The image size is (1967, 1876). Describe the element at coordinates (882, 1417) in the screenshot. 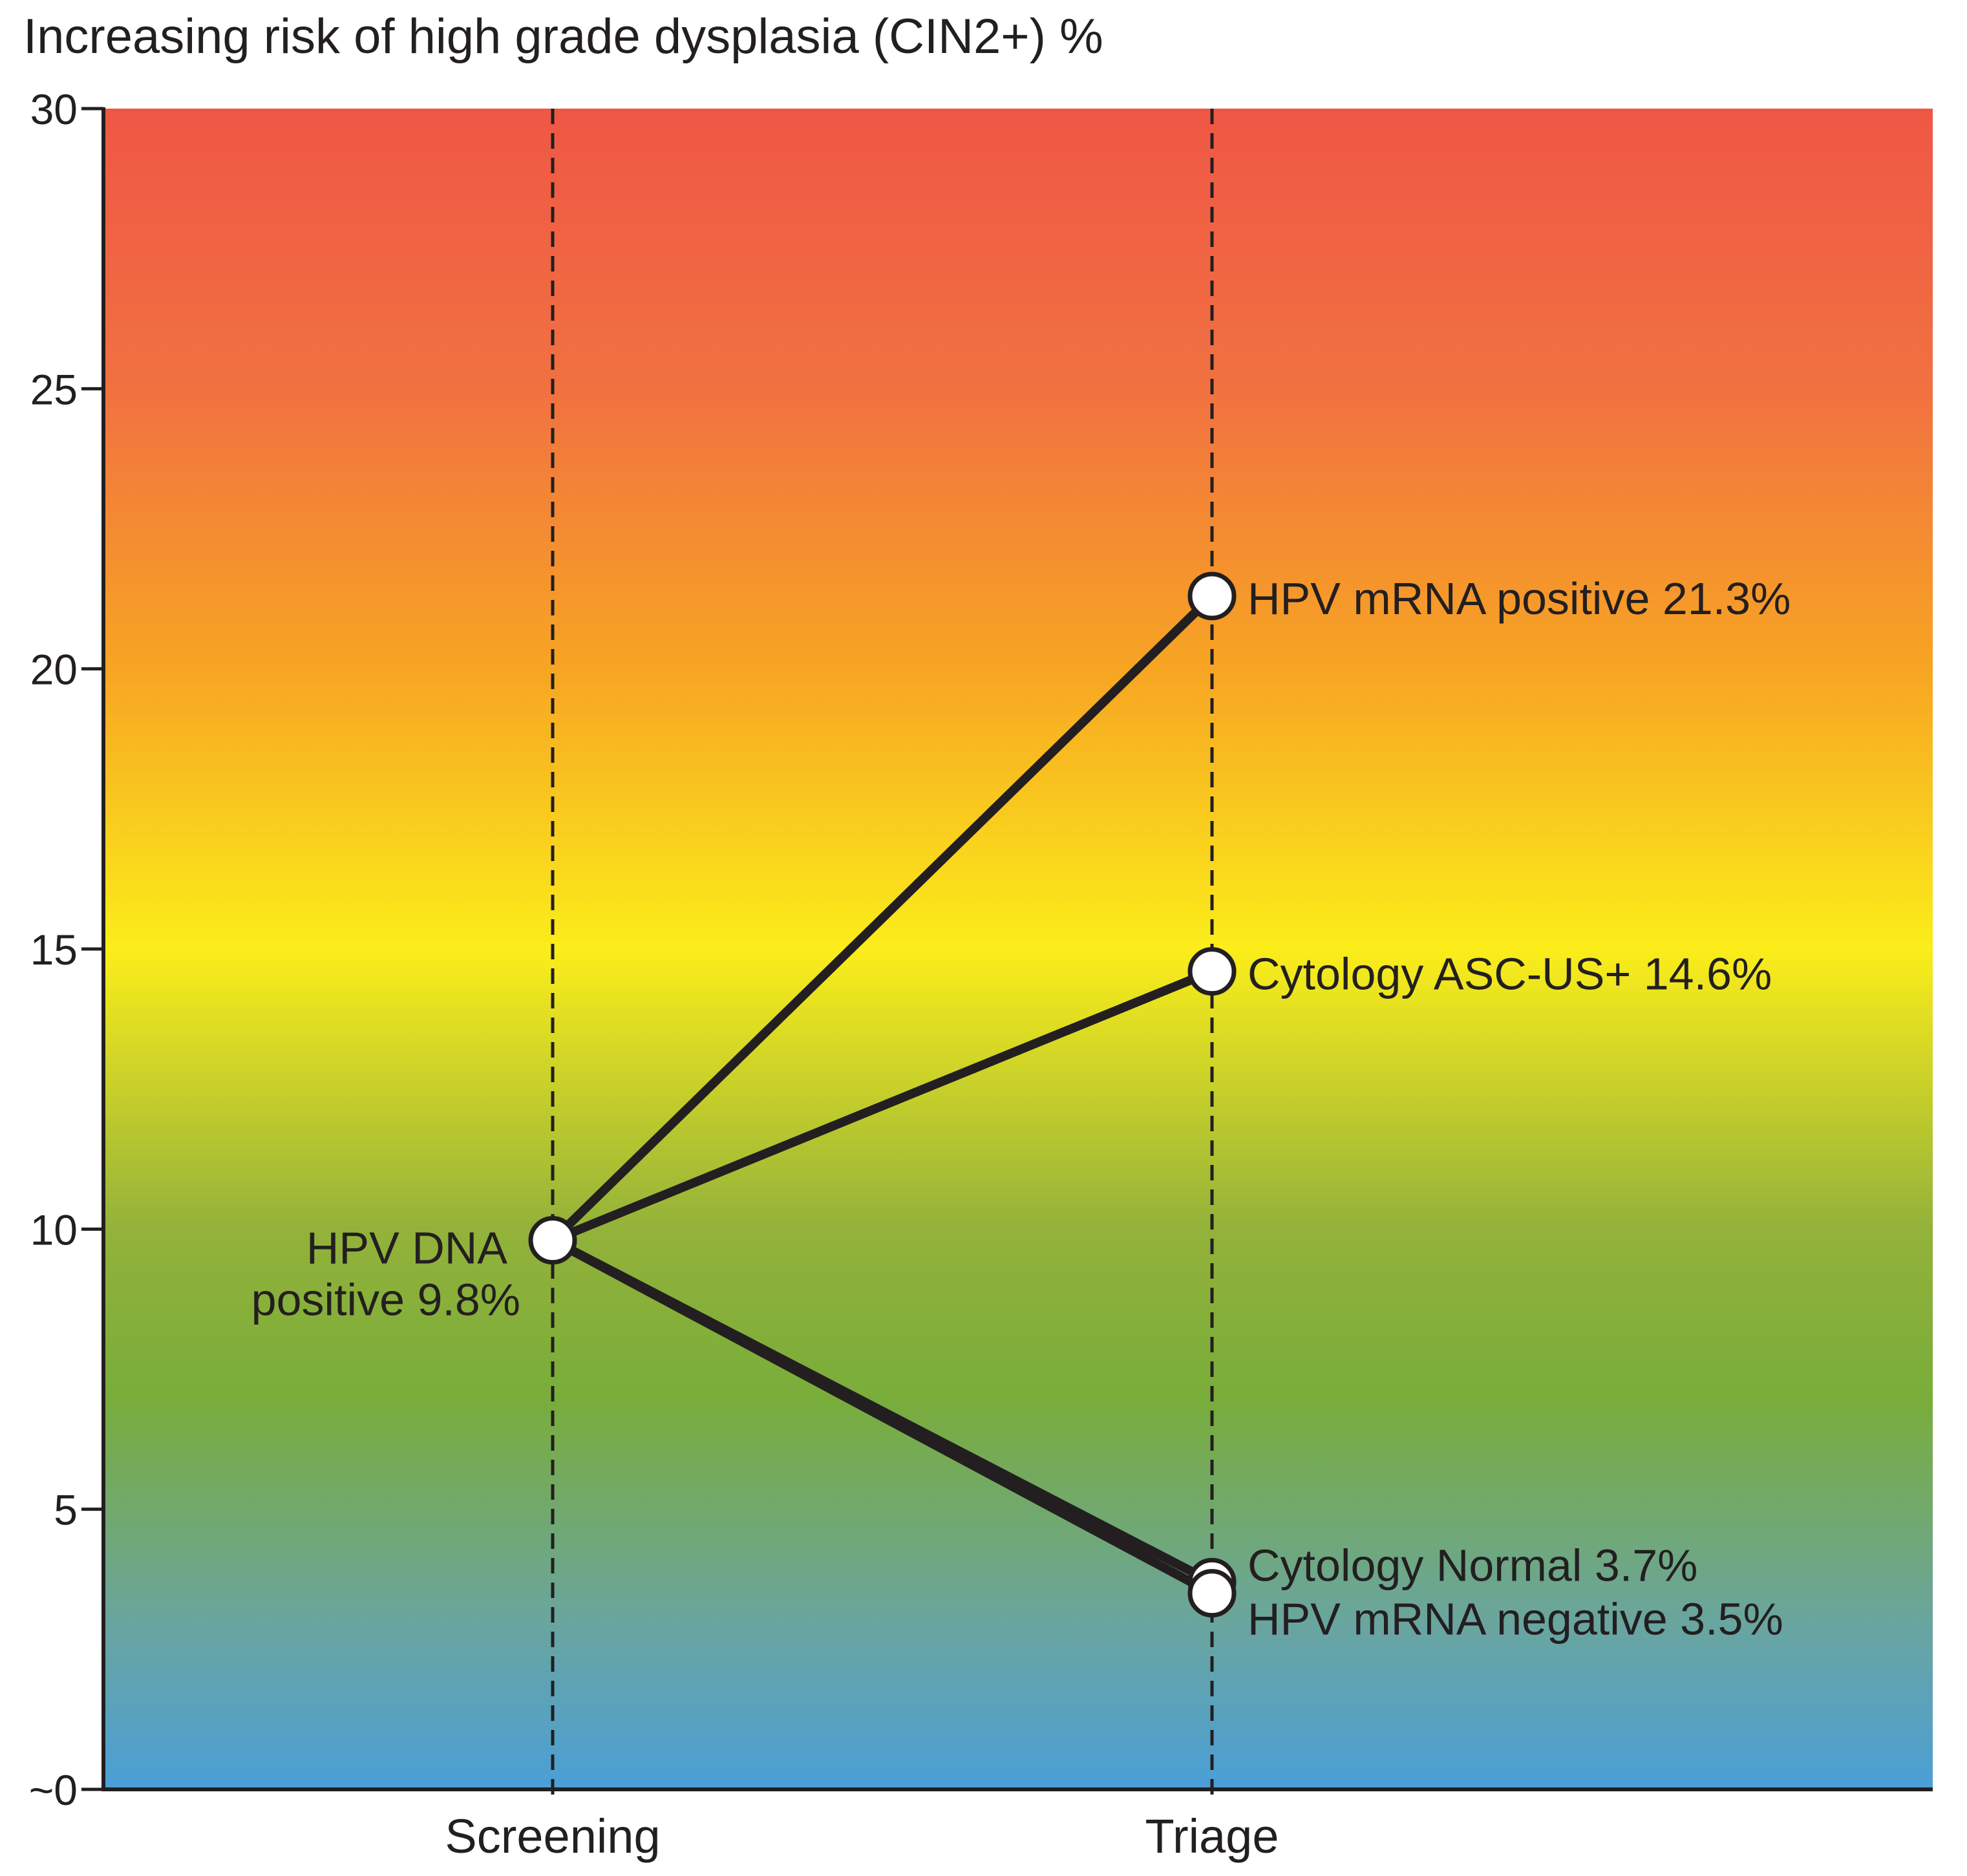

I see `series-line-hpv-mrna-negative` at that location.